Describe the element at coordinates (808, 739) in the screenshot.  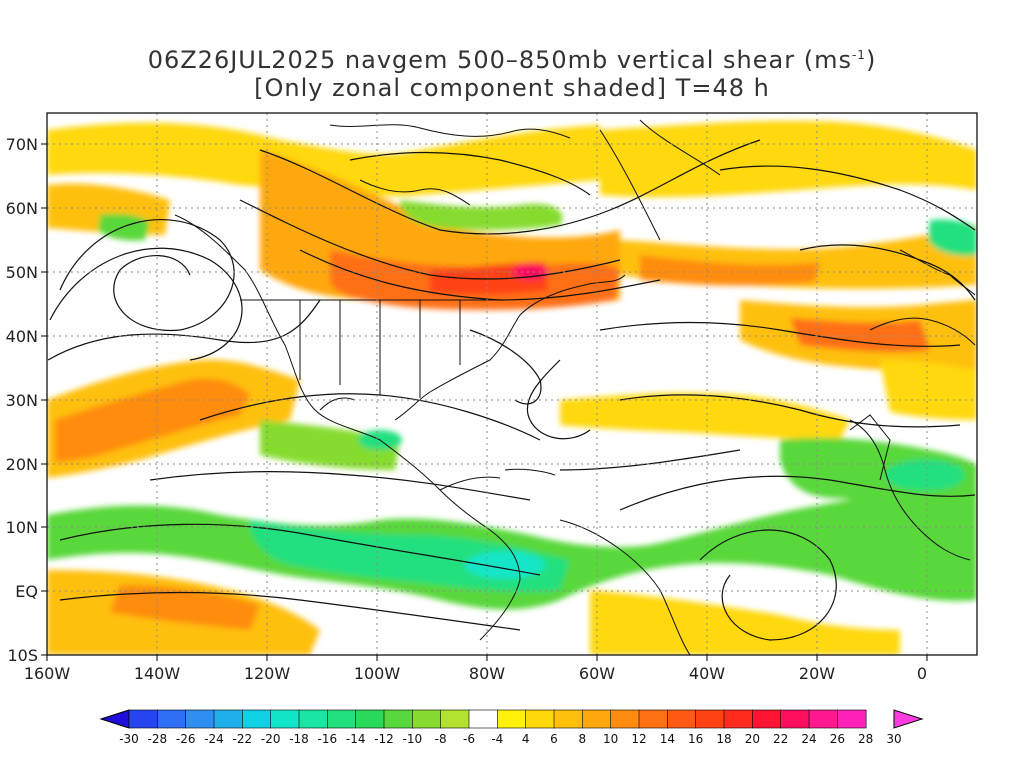
I see `colorbar-label: 24` at that location.